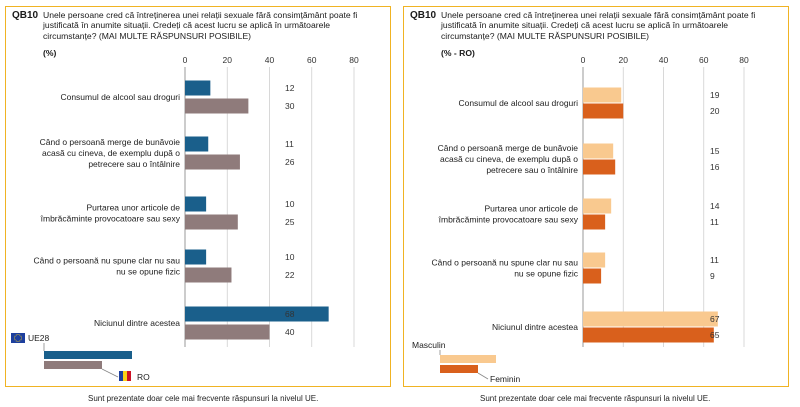 The height and width of the screenshot is (407, 800). Describe the element at coordinates (715, 167) in the screenshot. I see `data-label: 16` at that location.